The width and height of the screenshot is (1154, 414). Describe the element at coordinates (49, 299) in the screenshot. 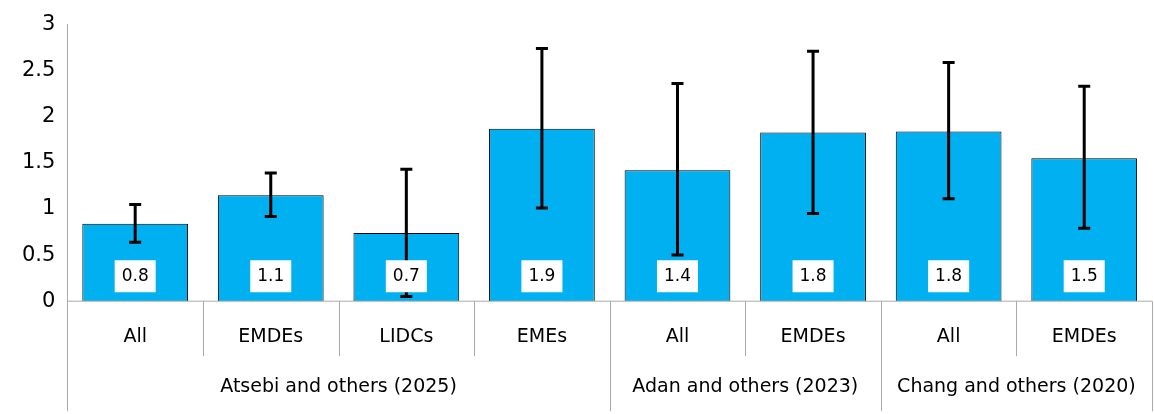

I see `y-tick-label: 0` at that location.